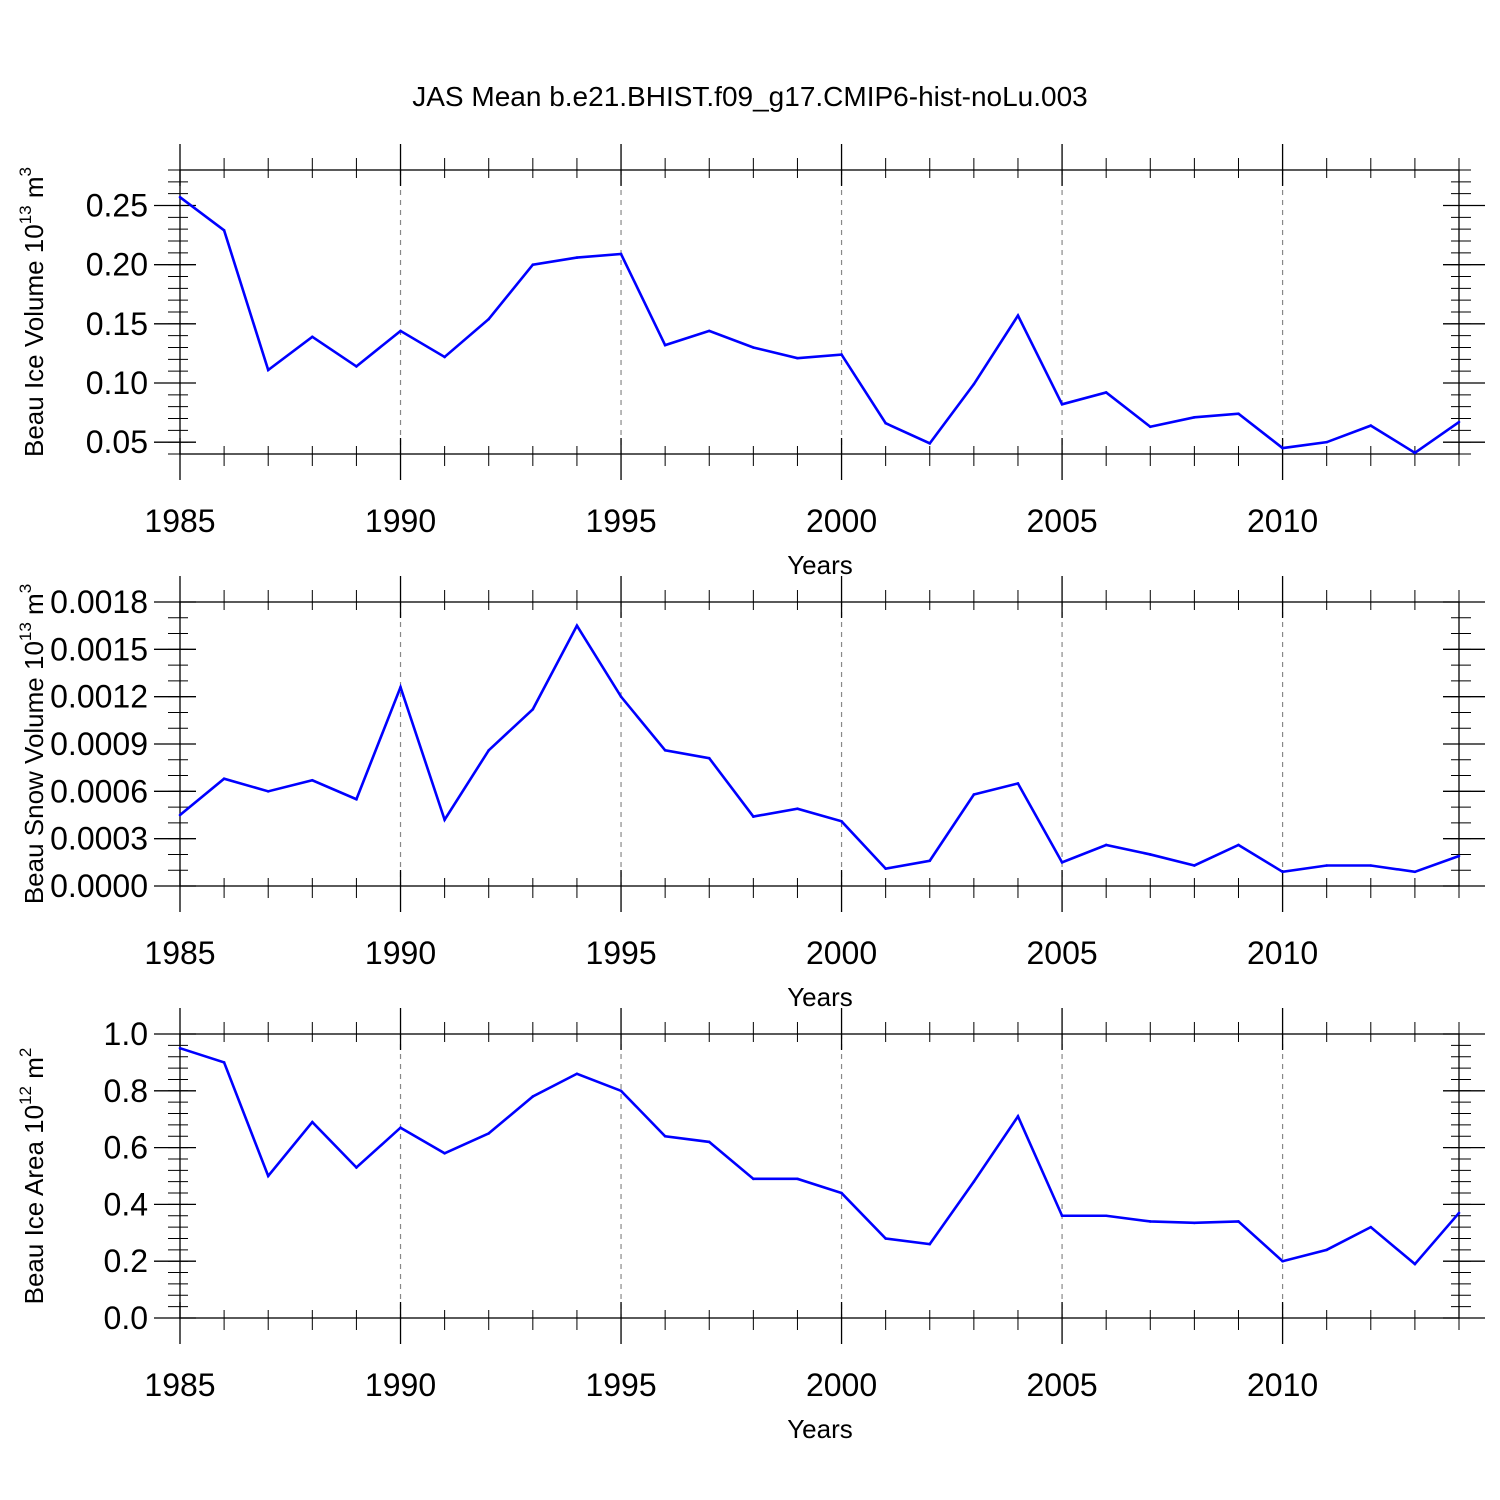 Image resolution: width=1500 pixels, height=1500 pixels. What do you see at coordinates (1282, 953) in the screenshot?
I see `x-tick-label: 2010` at bounding box center [1282, 953].